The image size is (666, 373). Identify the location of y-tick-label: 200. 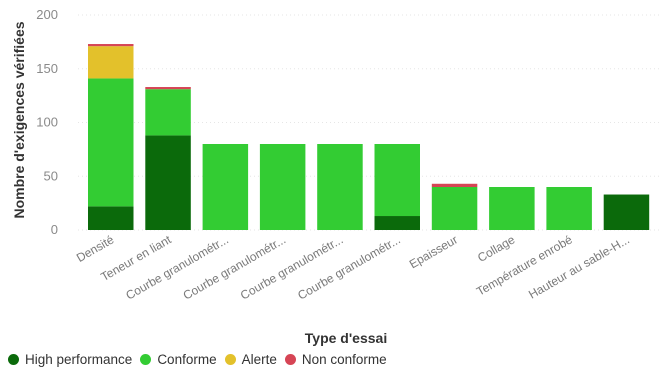
(47, 14).